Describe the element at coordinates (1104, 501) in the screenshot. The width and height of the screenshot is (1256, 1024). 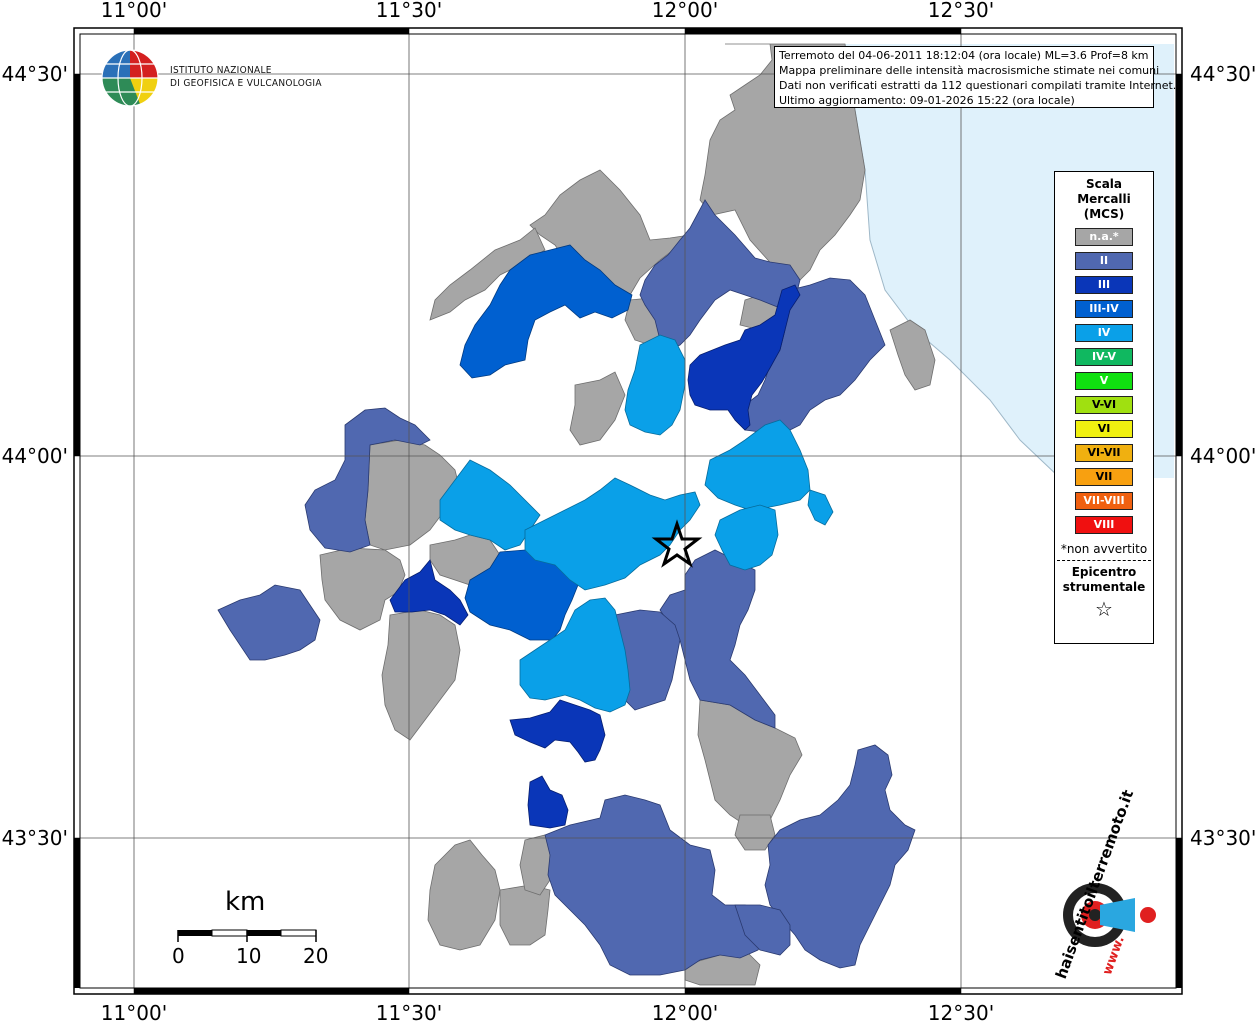
I see `legend-row: VII-VIII` at that location.